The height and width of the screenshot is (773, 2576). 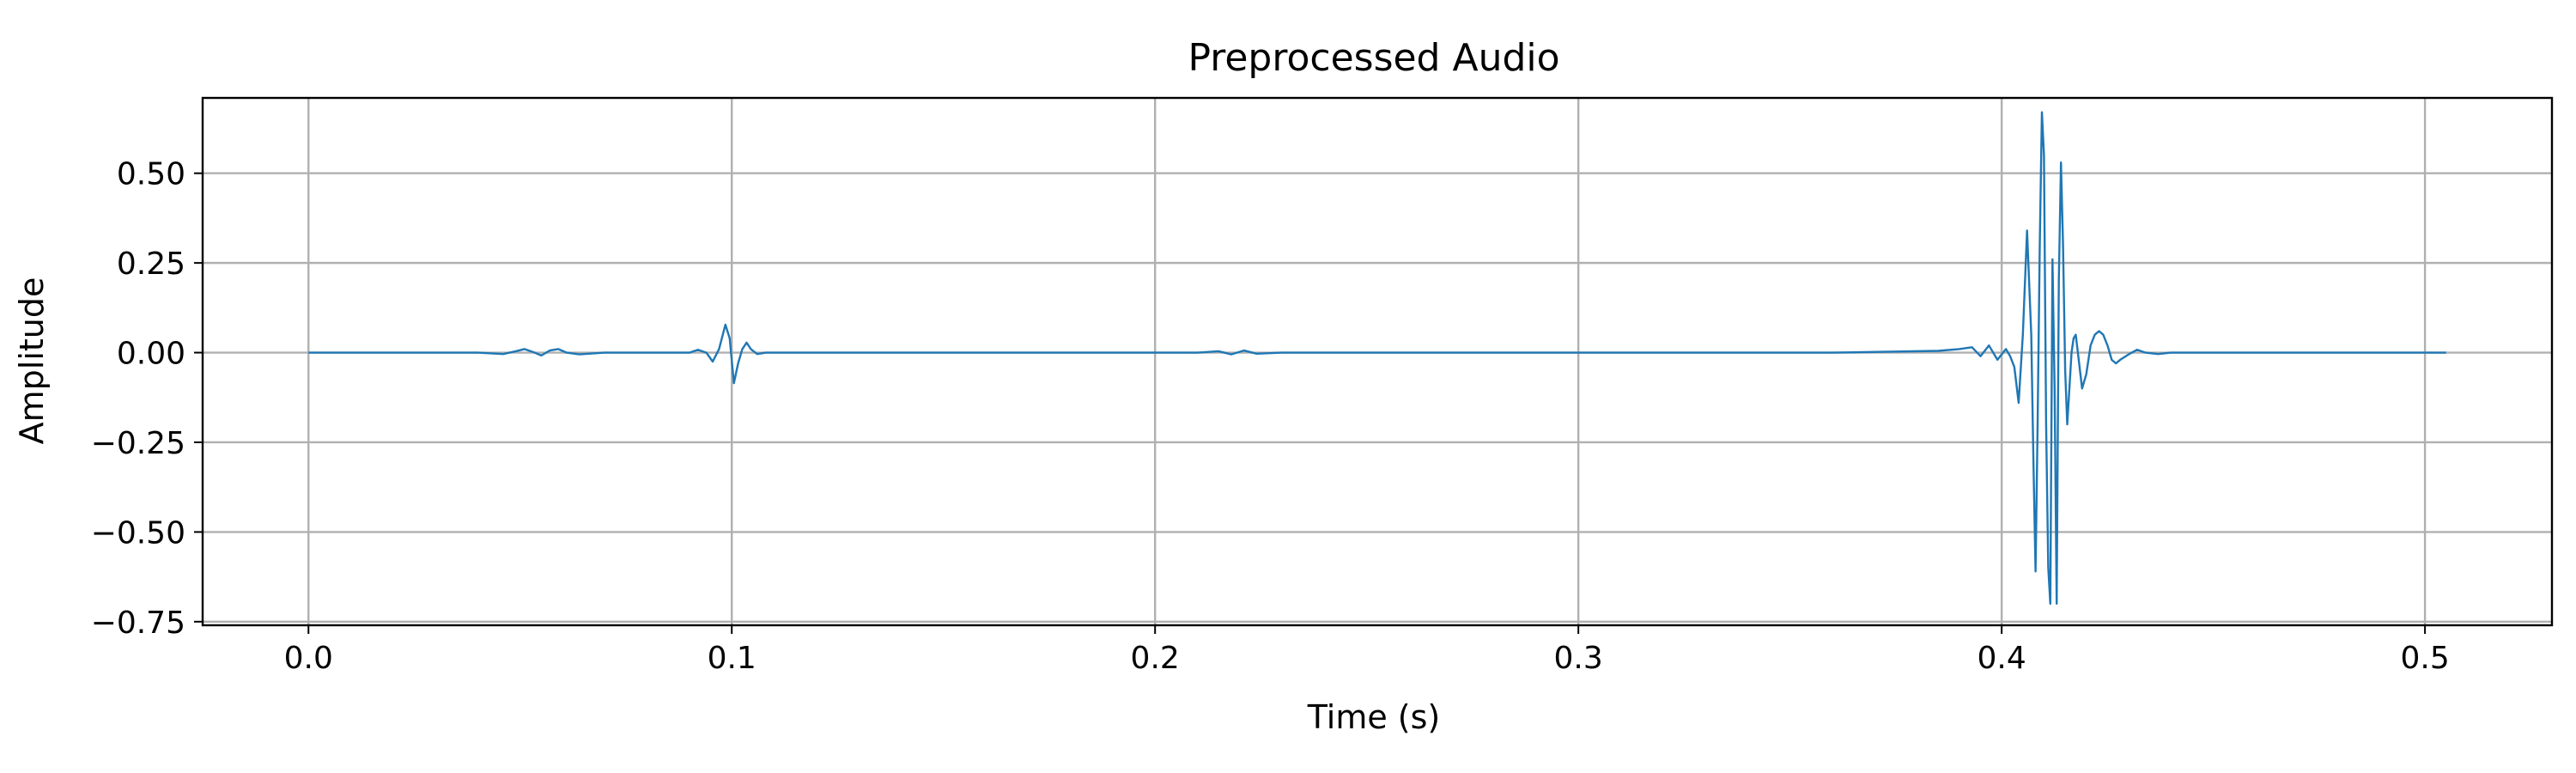 What do you see at coordinates (1155, 658) in the screenshot?
I see `x-tick-label: 0.2` at bounding box center [1155, 658].